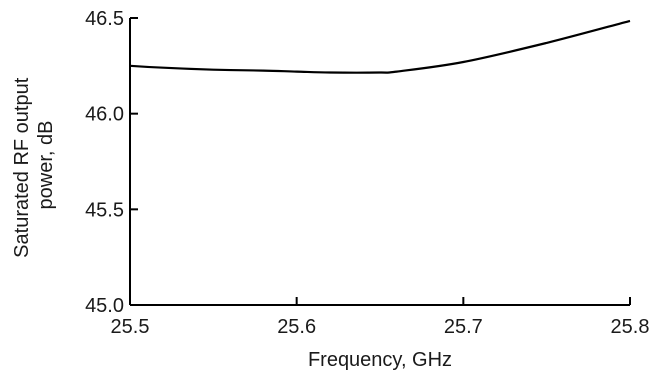 This screenshot has height=381, width=654. What do you see at coordinates (111, 162) in the screenshot?
I see `y-ticks: 45.0 45.5 46.0 46.5` at bounding box center [111, 162].